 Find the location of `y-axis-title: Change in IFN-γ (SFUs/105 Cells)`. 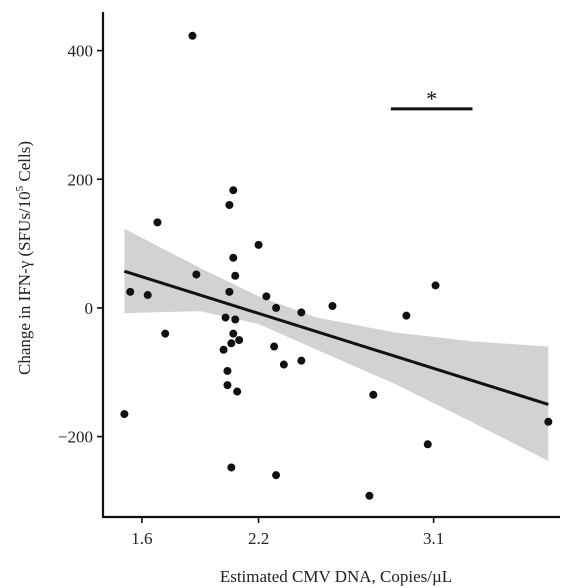

y-axis-title: Change in IFN-γ (SFUs/105 Cells) is located at coordinates (24, 258).